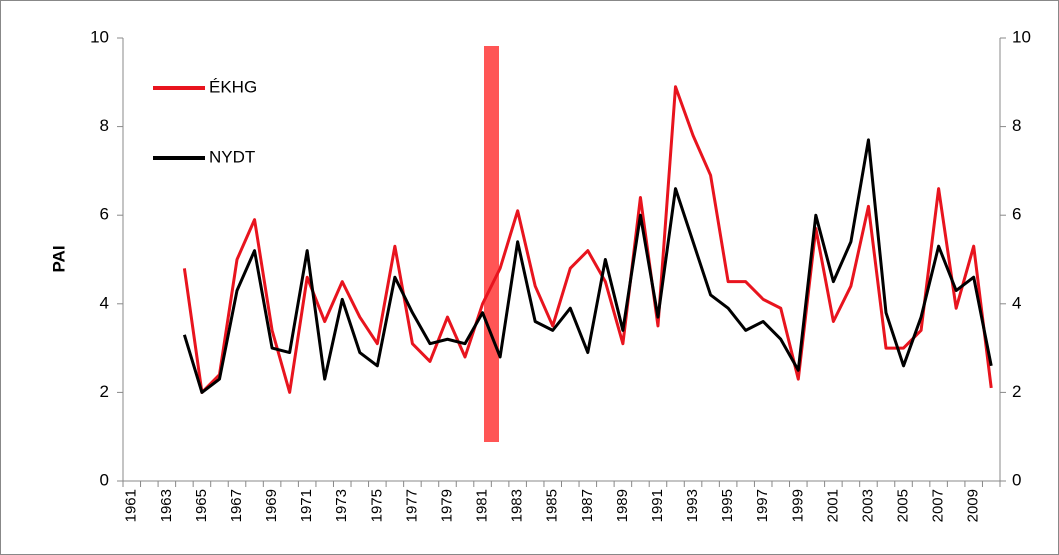  I want to click on legend-label: NYDT, so click(232, 156).